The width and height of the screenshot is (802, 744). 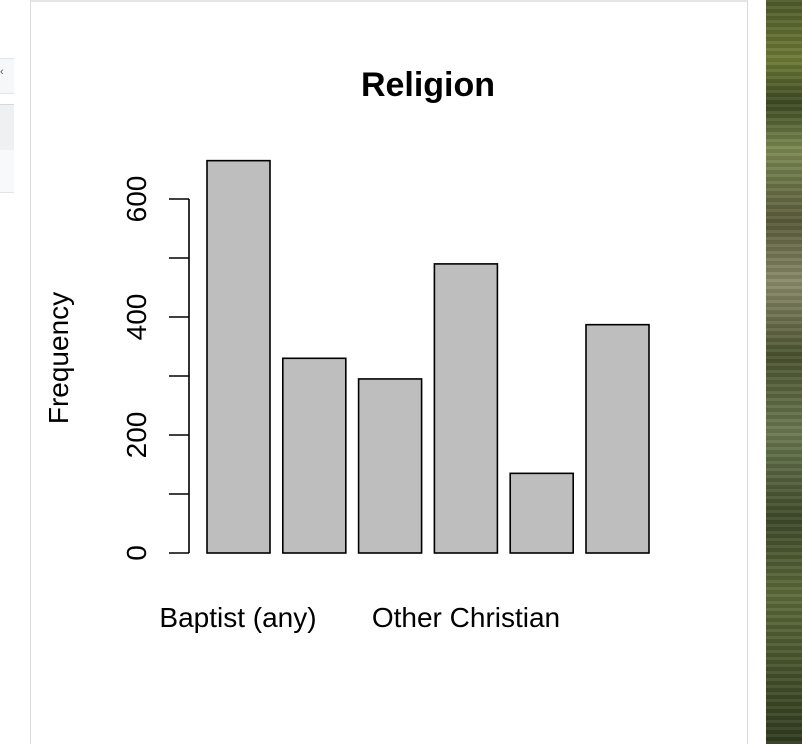 I want to click on pane-toggle-icon: ‹, so click(x=2, y=72).